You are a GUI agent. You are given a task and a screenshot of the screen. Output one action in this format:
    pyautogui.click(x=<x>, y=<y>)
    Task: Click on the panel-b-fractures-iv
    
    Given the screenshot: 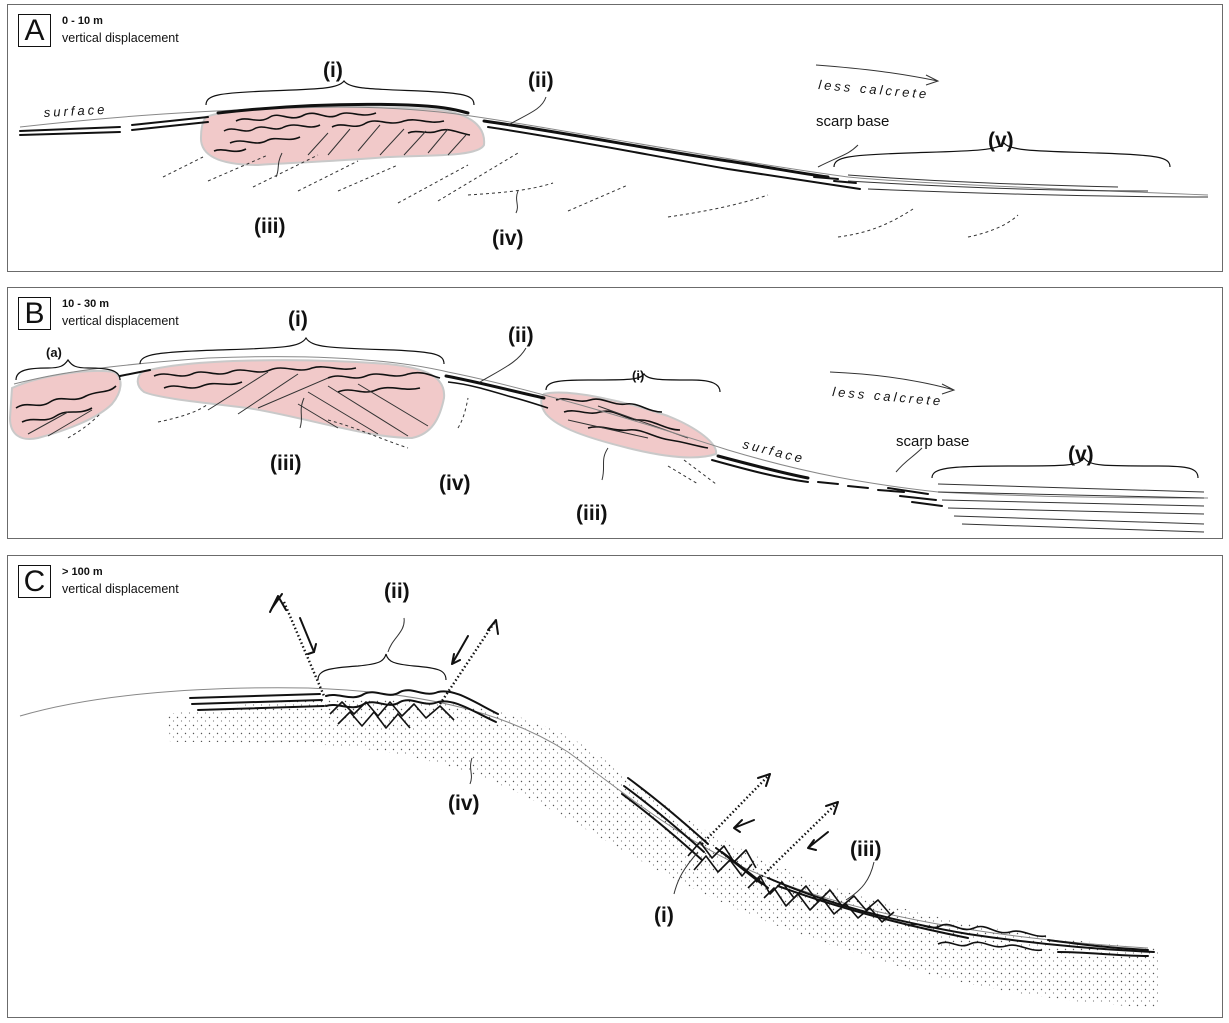 What is the action you would take?
    pyautogui.click(x=392, y=441)
    